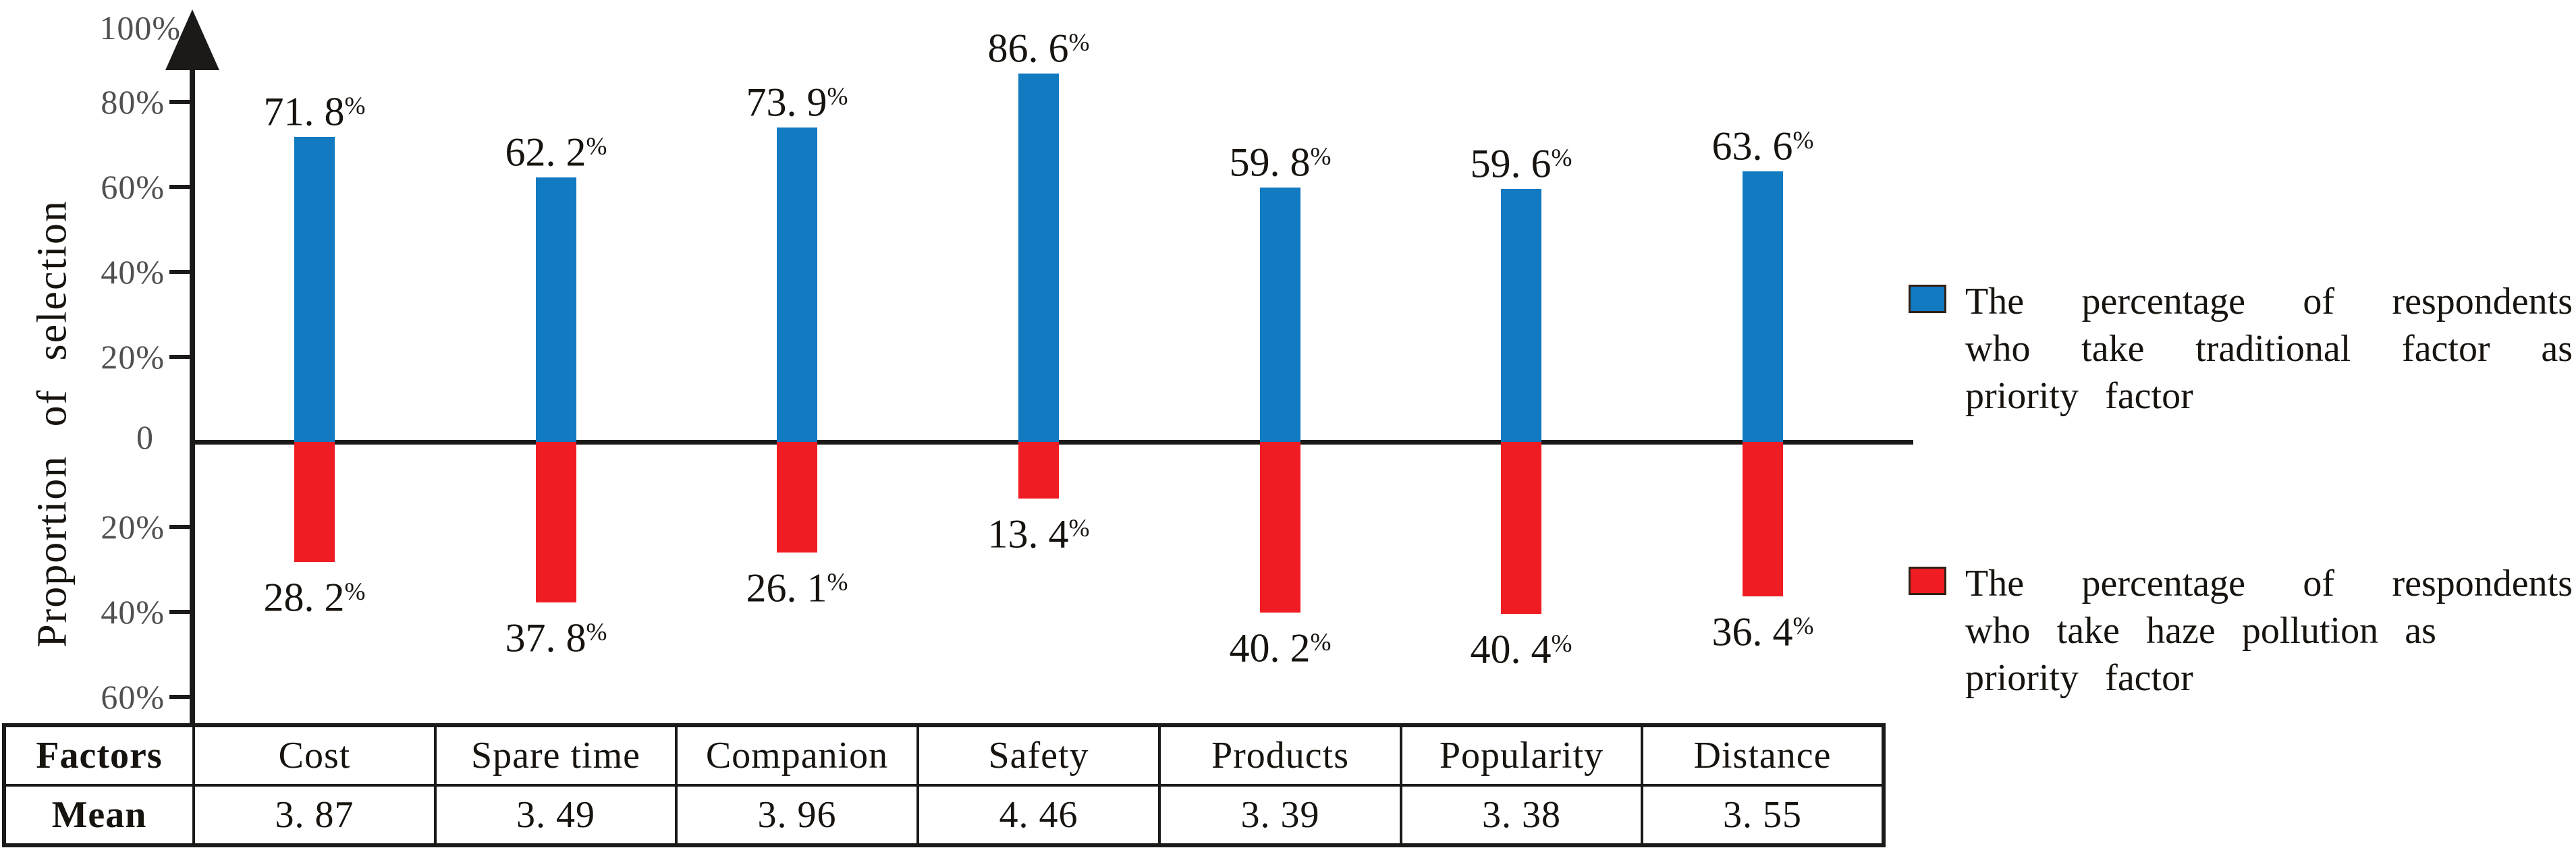 The image size is (2576, 848). What do you see at coordinates (314, 111) in the screenshot?
I see `bar-value-traditional-cost: 71. 8%` at bounding box center [314, 111].